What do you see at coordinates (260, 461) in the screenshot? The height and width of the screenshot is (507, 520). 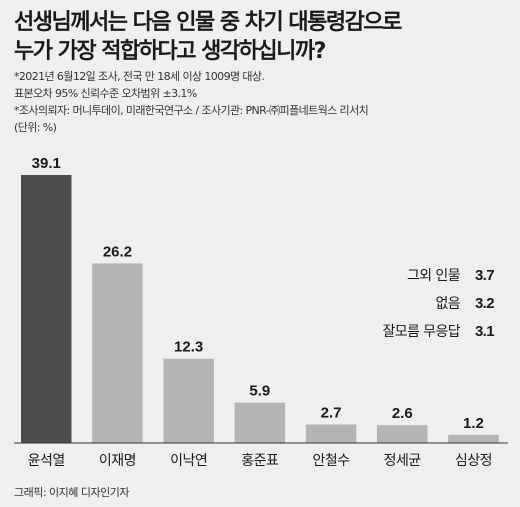 I see `category-label: 홍준표` at bounding box center [260, 461].